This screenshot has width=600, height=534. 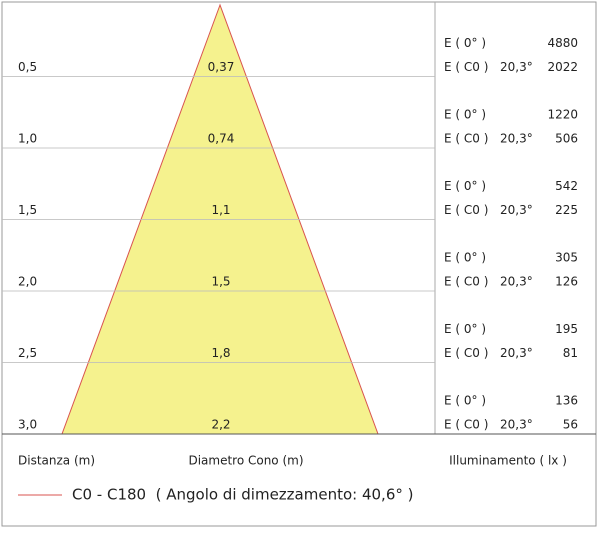 I want to click on illuminance-label: Illuminamento ( lx ), so click(x=508, y=461).